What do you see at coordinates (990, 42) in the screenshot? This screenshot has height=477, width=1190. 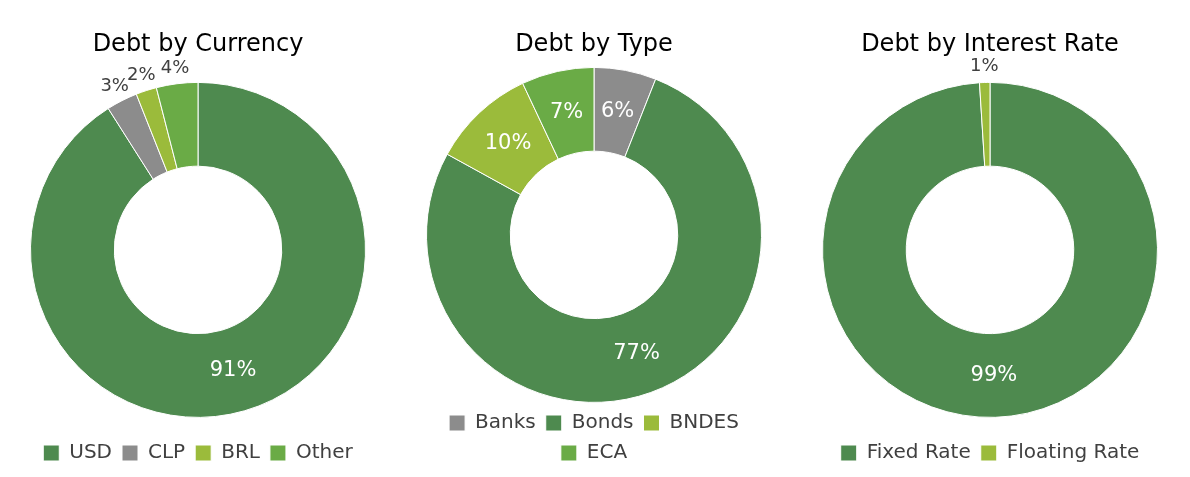 I see `chart-title: Debt by Interest Rate` at bounding box center [990, 42].